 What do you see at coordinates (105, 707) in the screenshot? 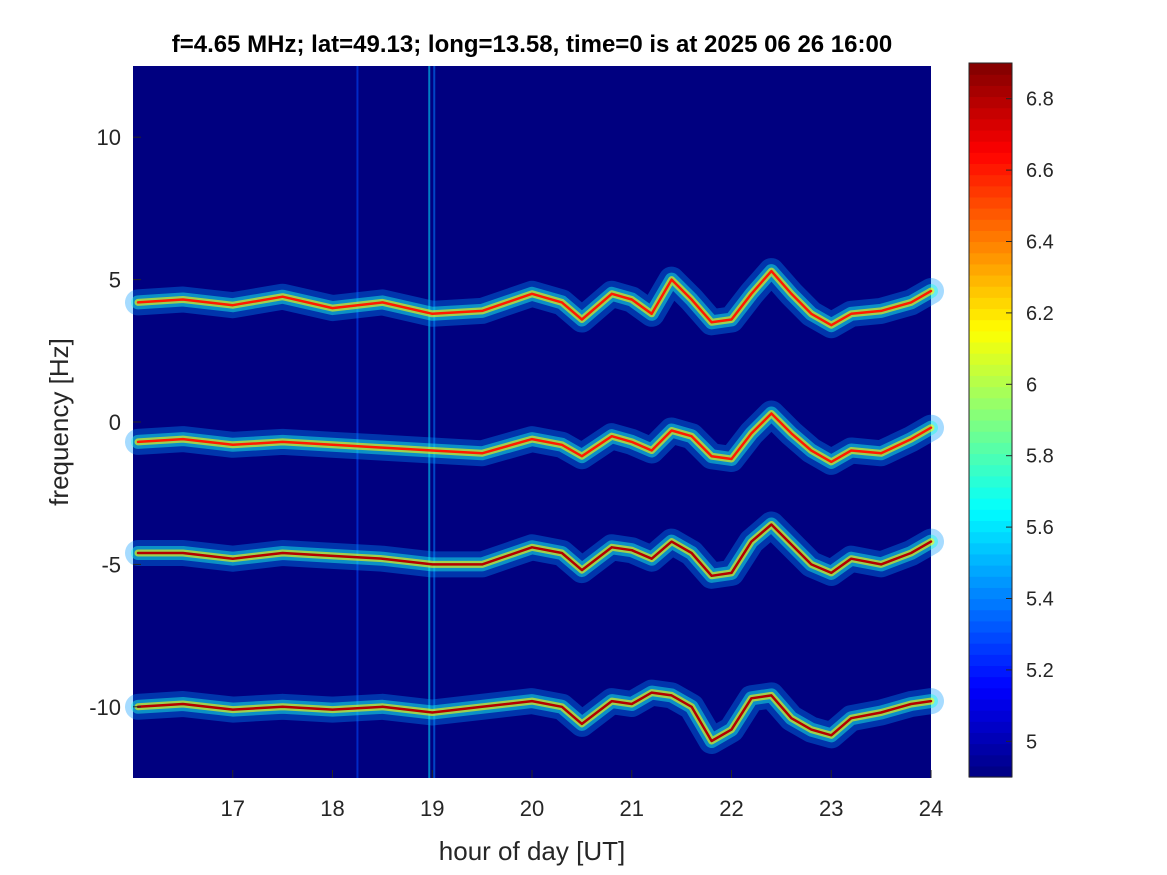
I see `y-tick-label: -10` at bounding box center [105, 707].